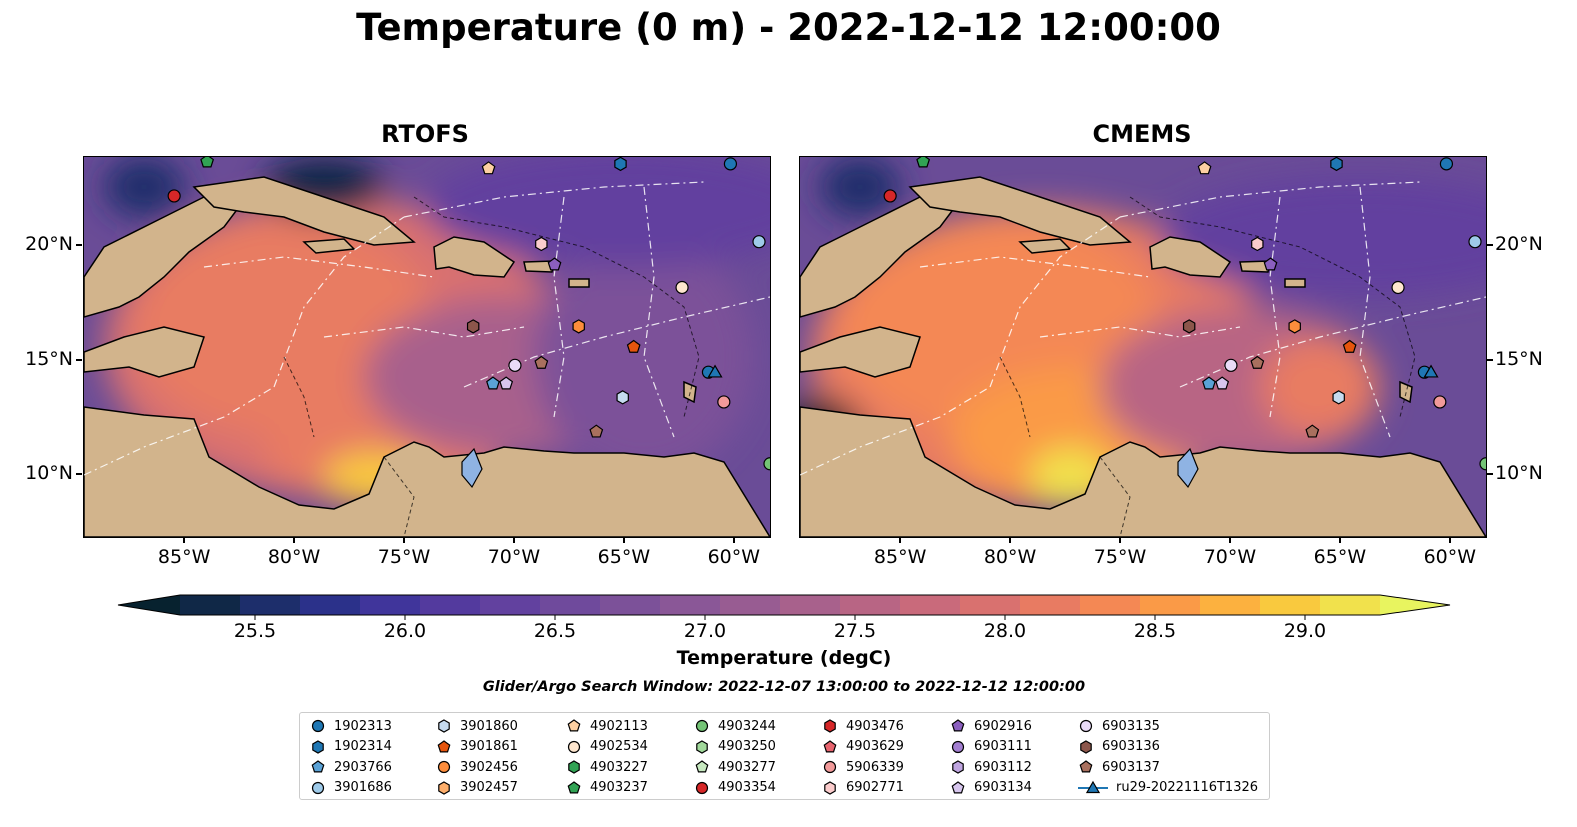  Describe the element at coordinates (747, 746) in the screenshot. I see `legend-label: 4903250` at that location.